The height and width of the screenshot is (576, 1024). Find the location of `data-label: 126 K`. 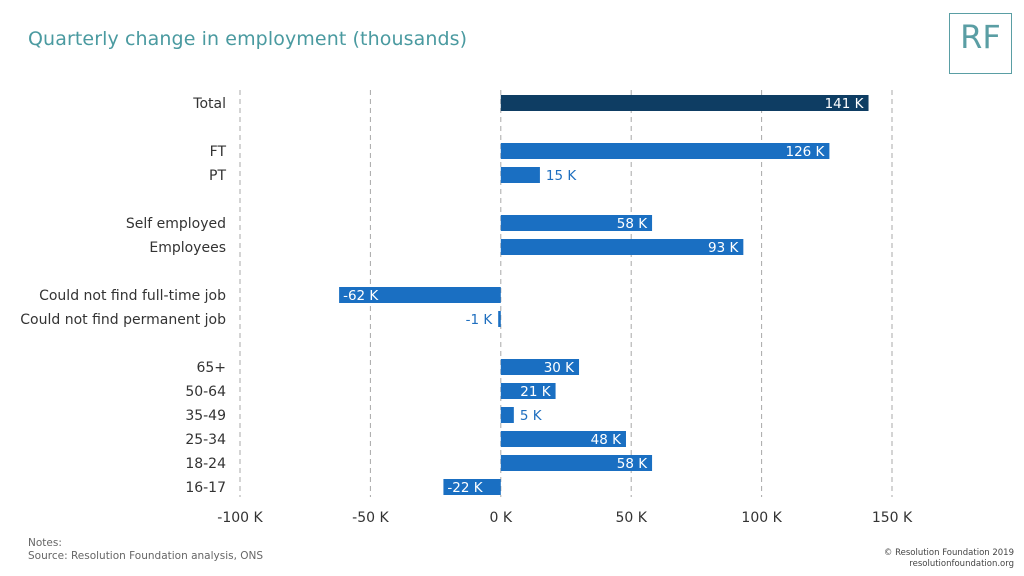

data-label: 126 K is located at coordinates (805, 152).